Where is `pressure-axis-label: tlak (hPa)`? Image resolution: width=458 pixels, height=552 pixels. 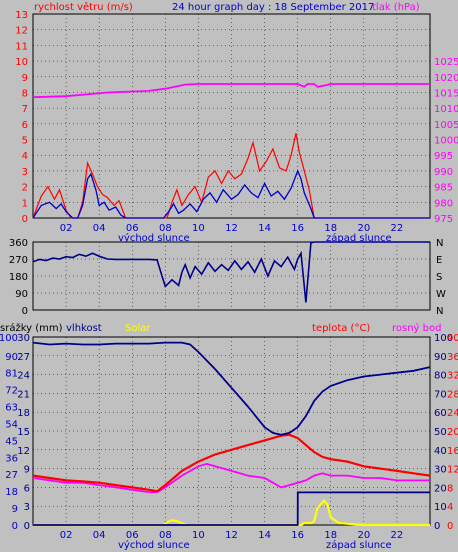 pressure-axis-label: tlak (hPa) is located at coordinates (396, 7).